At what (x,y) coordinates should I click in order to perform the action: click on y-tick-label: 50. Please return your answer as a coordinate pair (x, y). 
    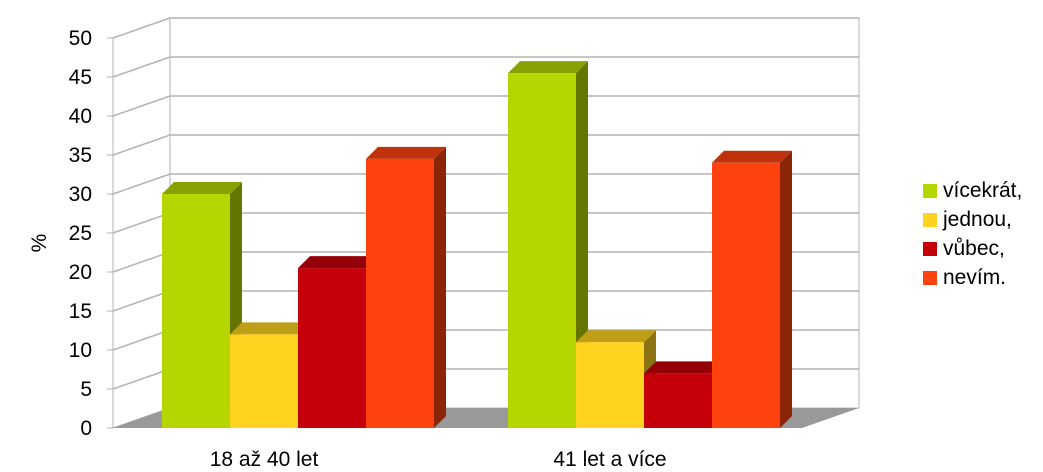
    Looking at the image, I should click on (80, 38).